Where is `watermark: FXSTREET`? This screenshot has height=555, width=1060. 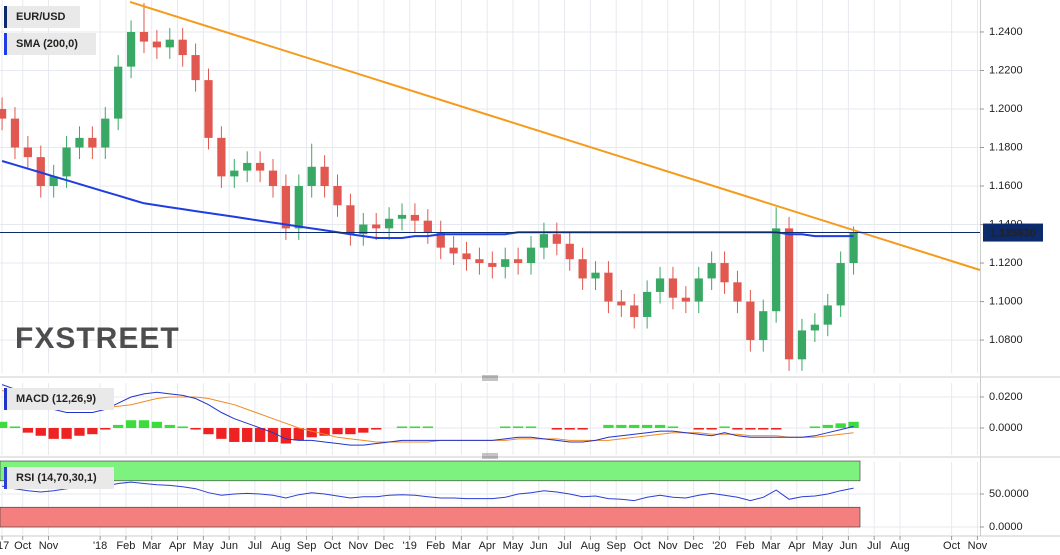 watermark: FXSTREET is located at coordinates (97, 338).